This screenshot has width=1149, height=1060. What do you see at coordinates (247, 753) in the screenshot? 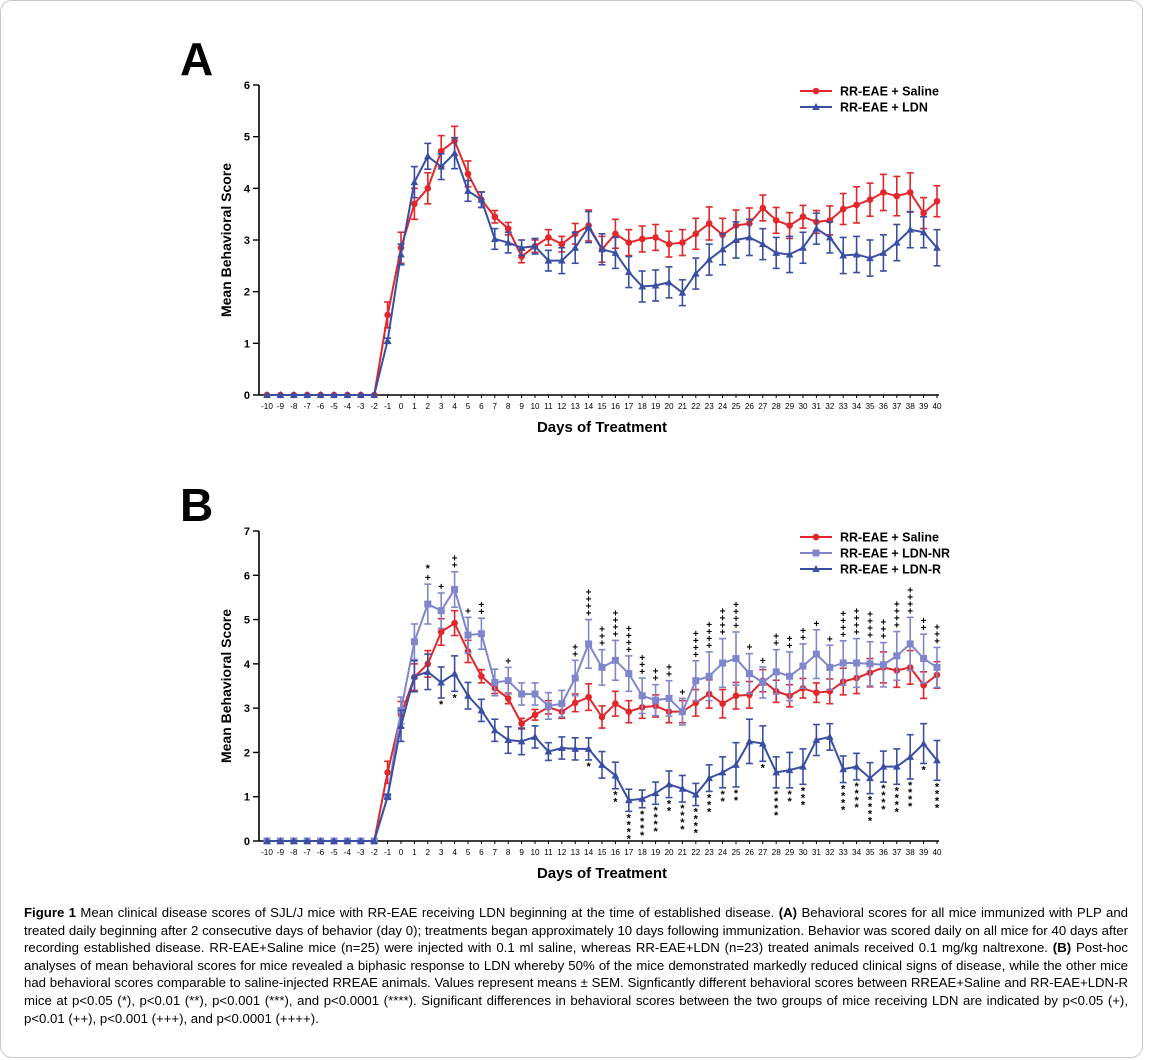
I see `y-tick-label: 2` at bounding box center [247, 753].